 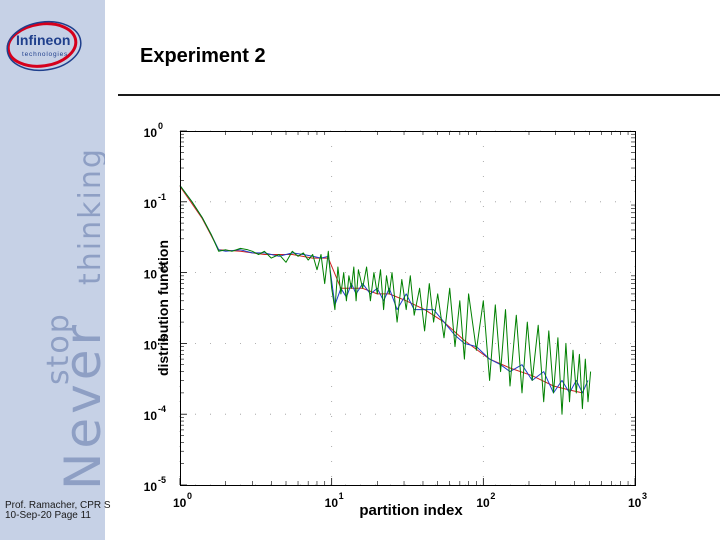 What do you see at coordinates (163, 308) in the screenshot?
I see `y-axis-label: distribution function` at bounding box center [163, 308].